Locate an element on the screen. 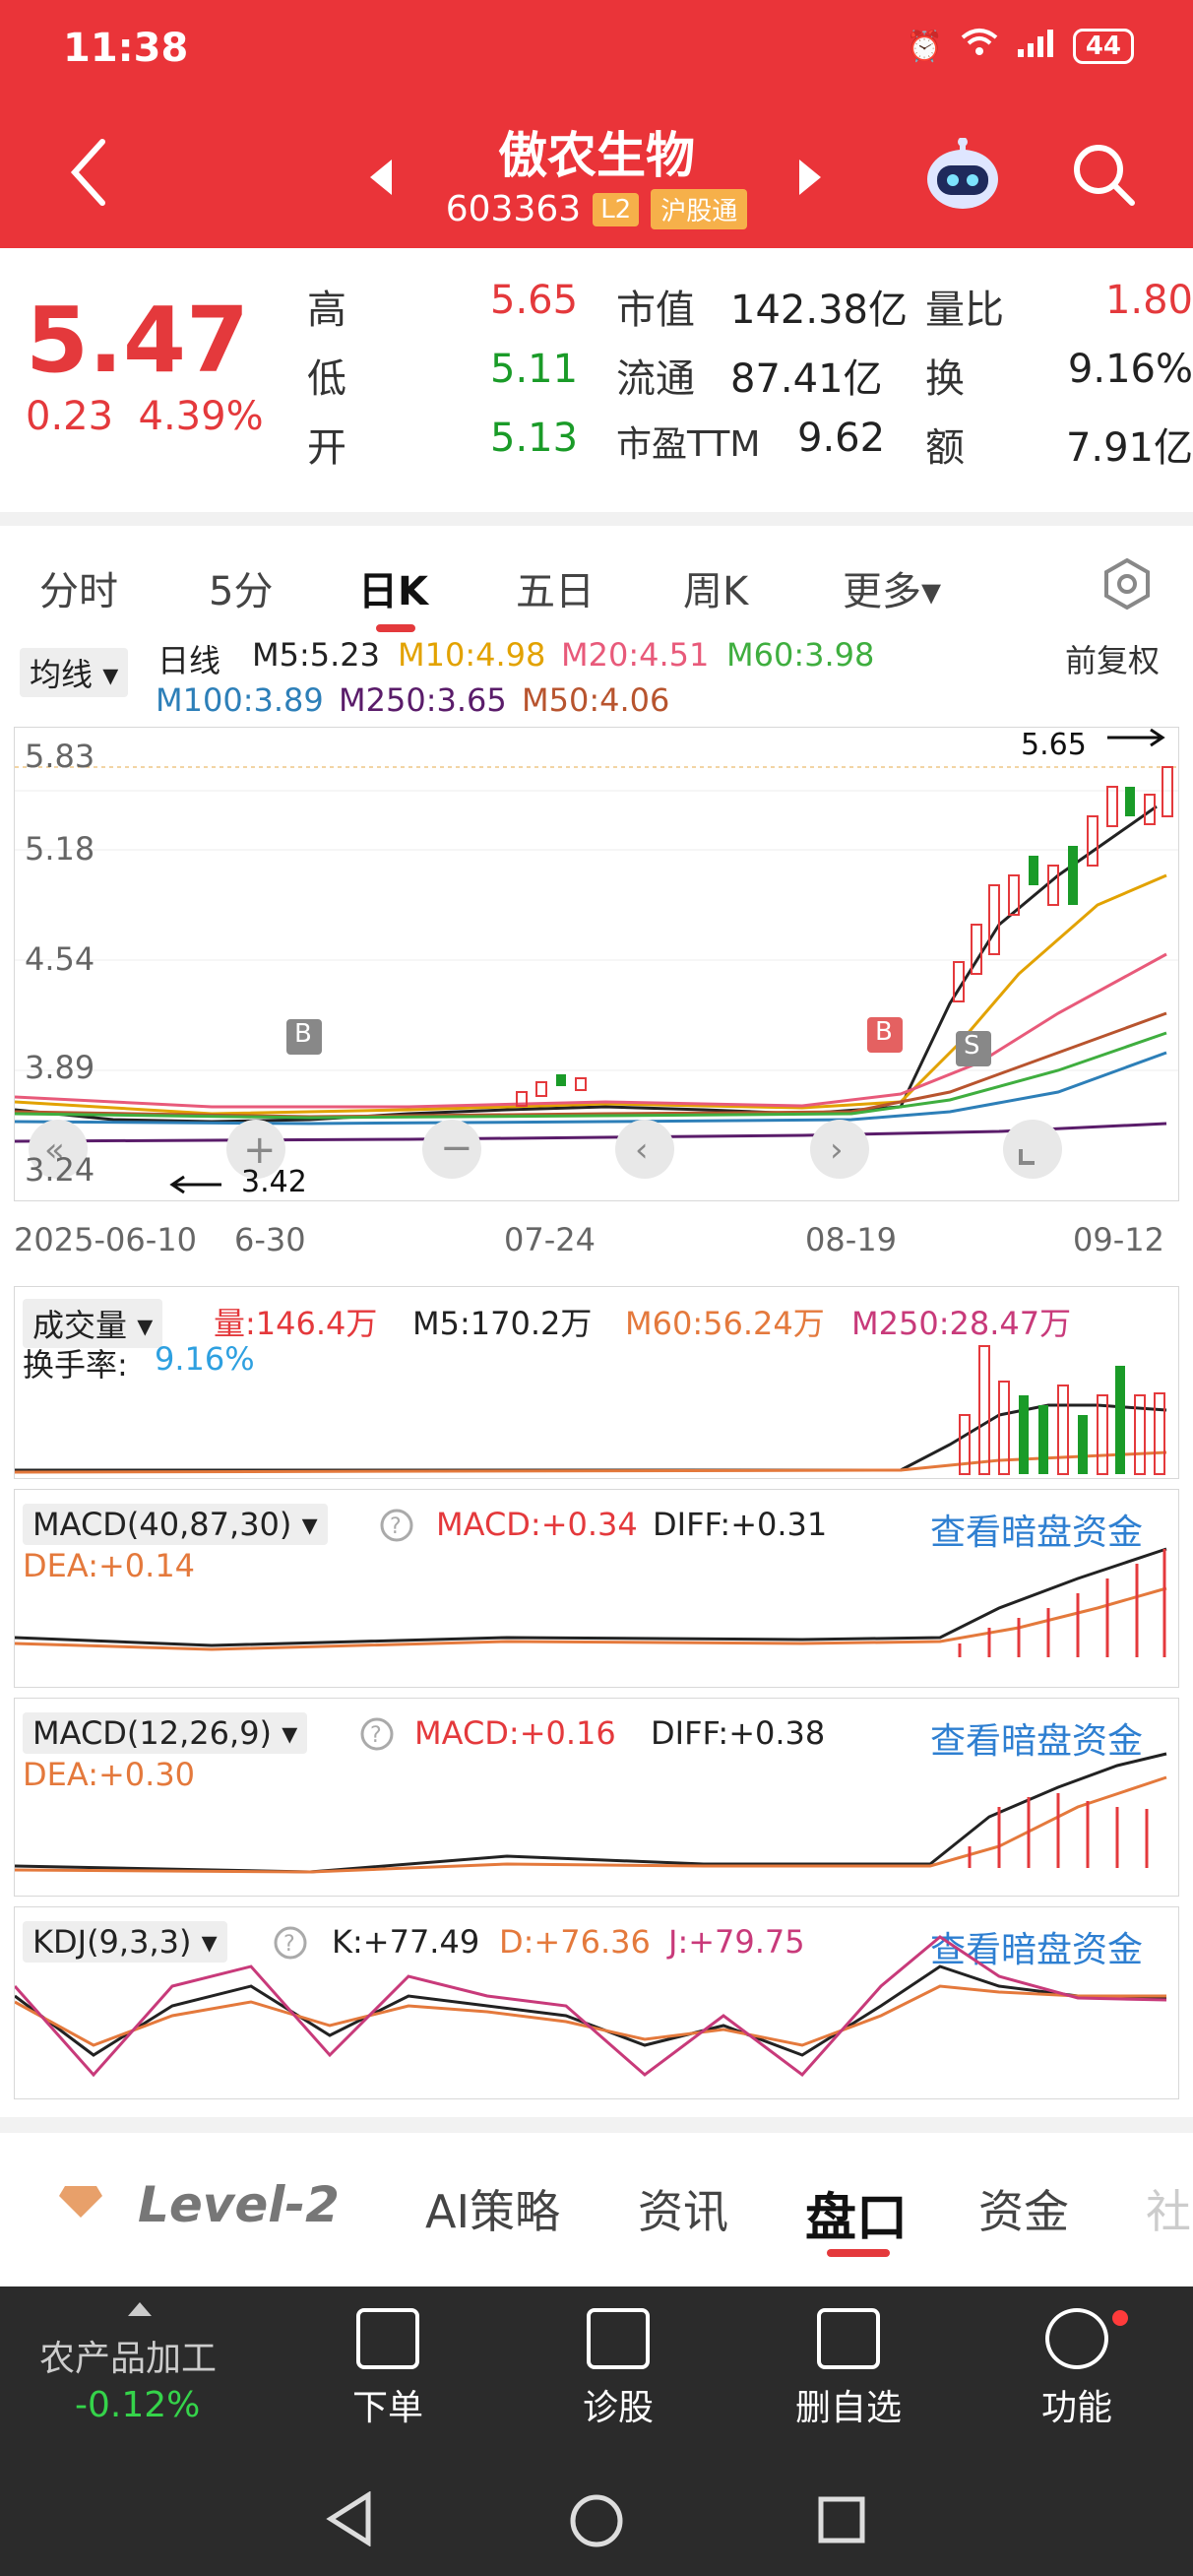 This screenshot has width=1193, height=2576. tab-capital: 资金 is located at coordinates (1023, 2211).